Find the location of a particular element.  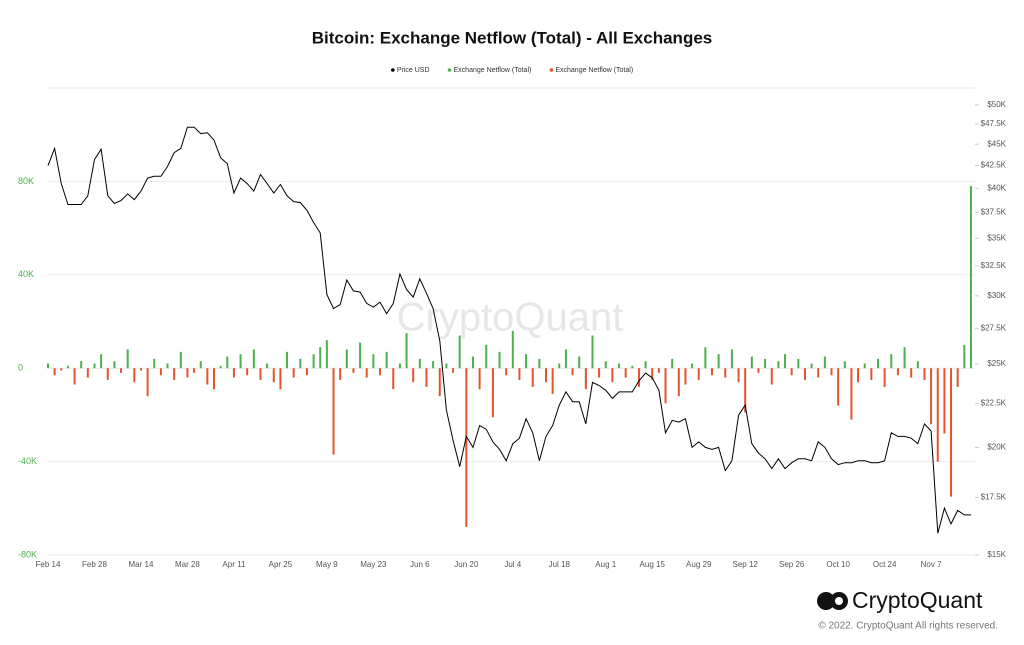

legend-label: Price USD is located at coordinates (413, 70).